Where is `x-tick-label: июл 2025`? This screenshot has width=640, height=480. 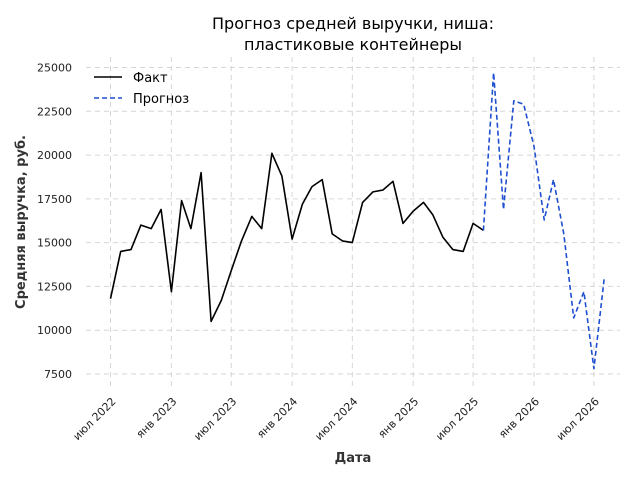 x-tick-label: июл 2025 is located at coordinates (457, 419).